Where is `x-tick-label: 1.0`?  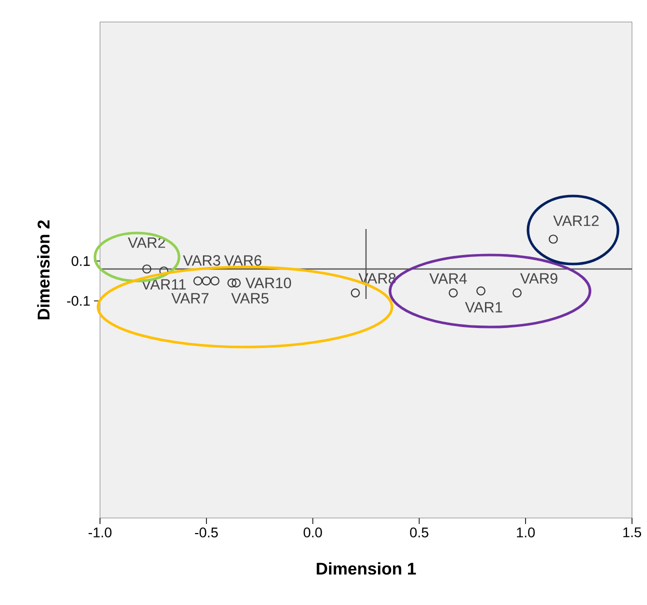
x-tick-label: 1.0 is located at coordinates (525, 533).